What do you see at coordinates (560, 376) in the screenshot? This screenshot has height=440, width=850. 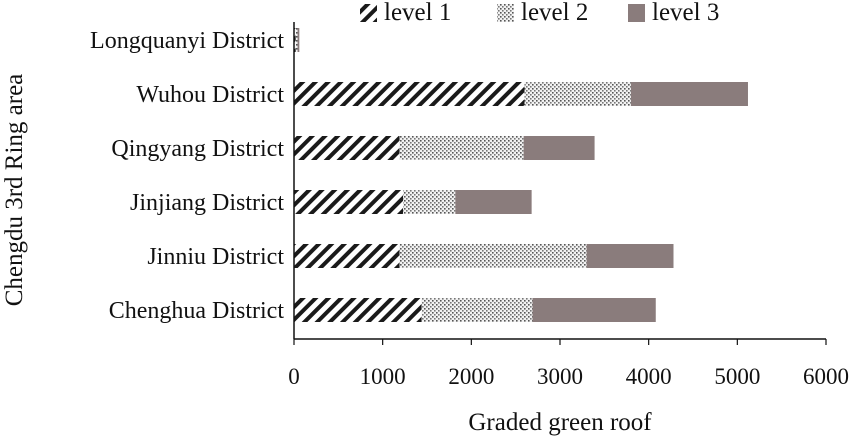 I see `x-tick-label: 3000` at bounding box center [560, 376].